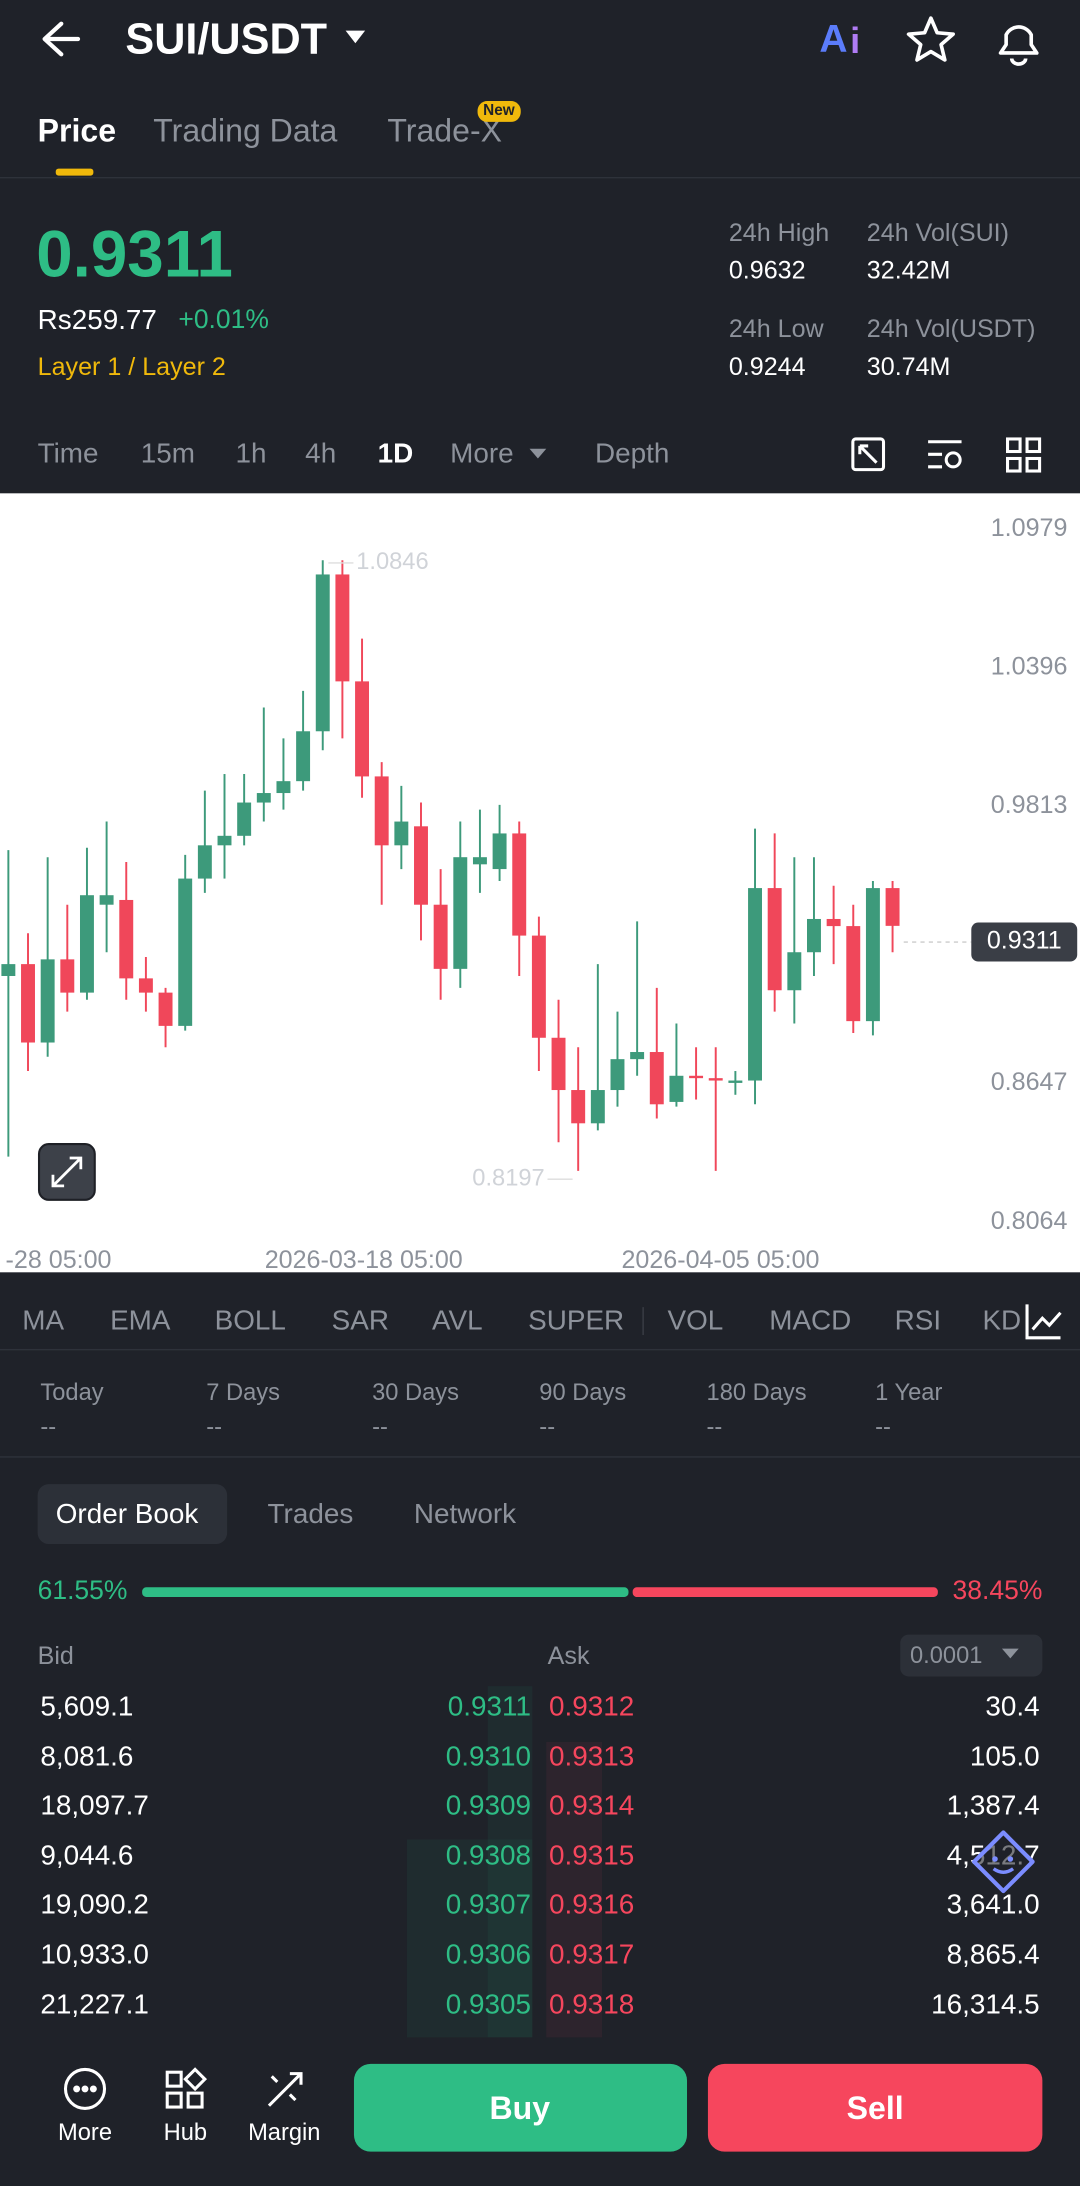  I want to click on book-tab: Trades, so click(310, 1515).